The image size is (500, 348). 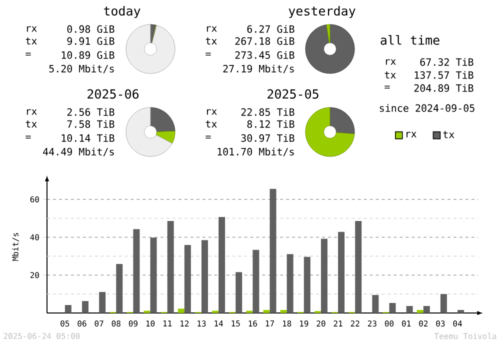 What do you see at coordinates (267, 112) in the screenshot?
I see `text: 22.85 TiB` at bounding box center [267, 112].